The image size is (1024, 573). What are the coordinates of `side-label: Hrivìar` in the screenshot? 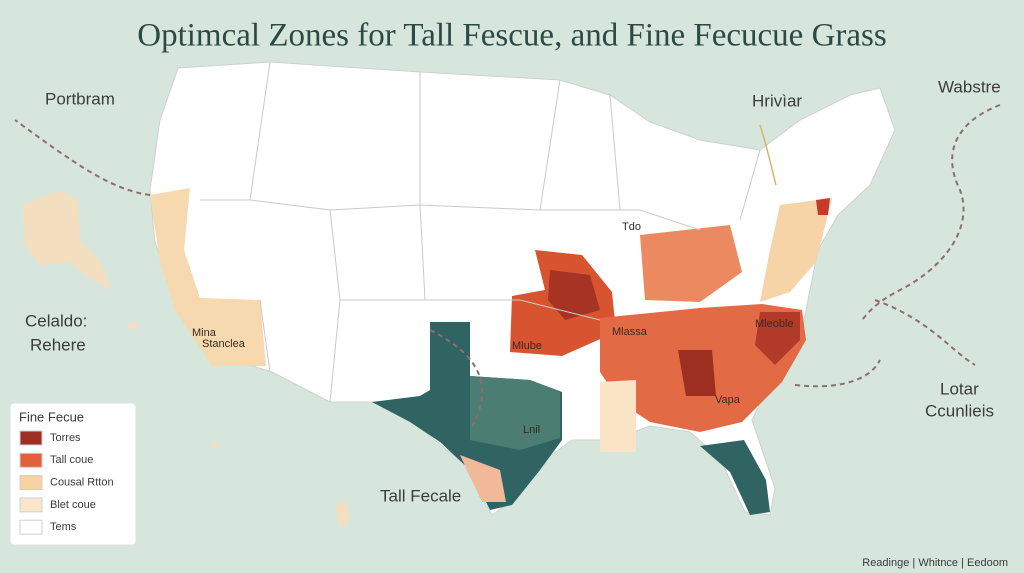 It's located at (777, 100).